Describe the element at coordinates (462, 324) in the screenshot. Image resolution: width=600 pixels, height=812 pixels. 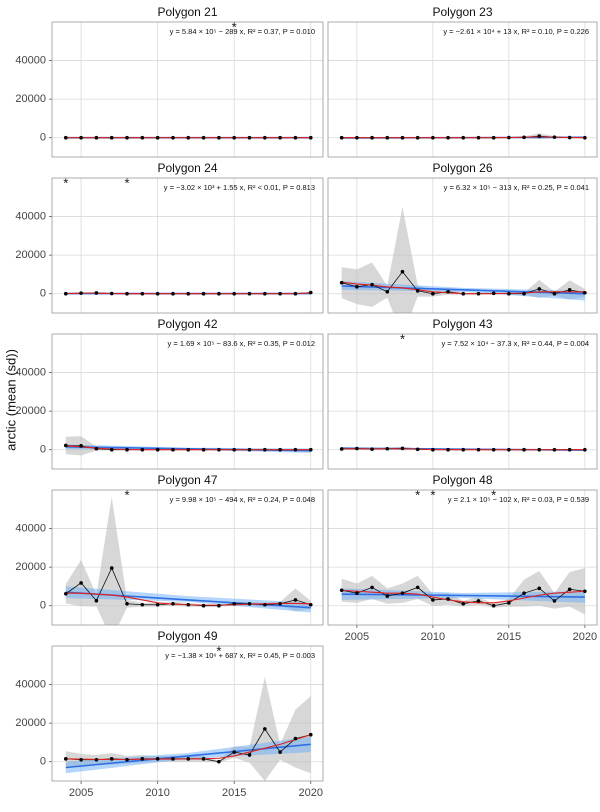
I see `panel-title: Polygon 43` at that location.